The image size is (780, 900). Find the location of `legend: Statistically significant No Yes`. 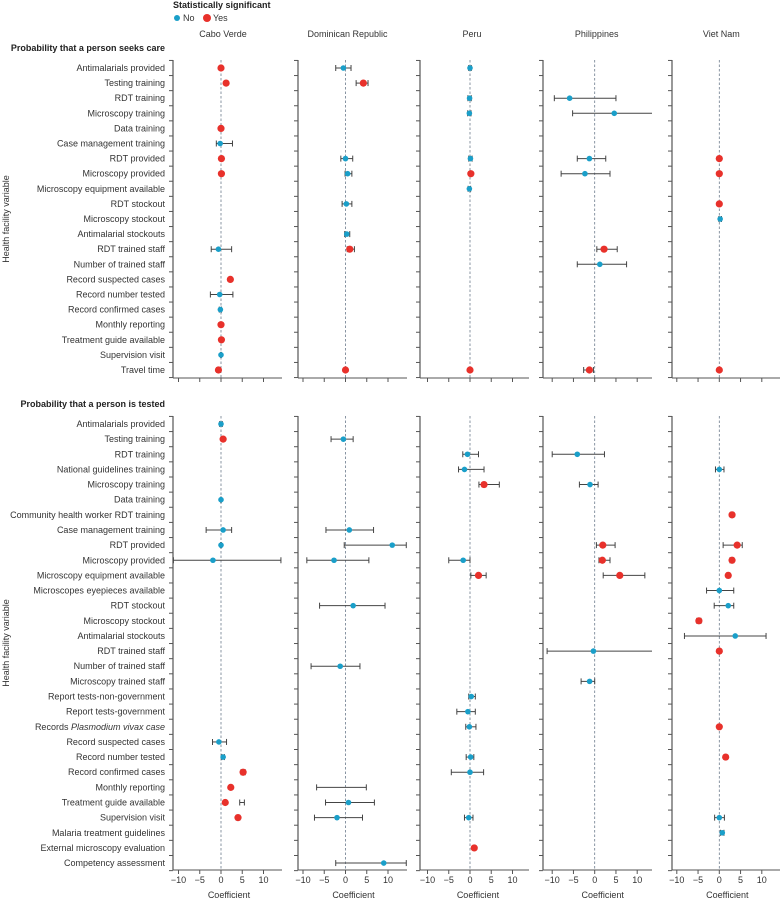

legend: Statistically significant No Yes is located at coordinates (222, 11).